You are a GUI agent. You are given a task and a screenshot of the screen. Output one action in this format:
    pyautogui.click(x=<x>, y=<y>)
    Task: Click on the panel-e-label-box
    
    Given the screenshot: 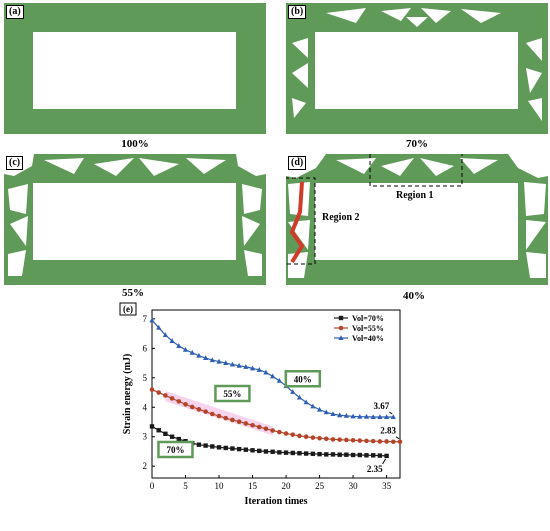 What is the action you would take?
    pyautogui.click(x=128, y=309)
    